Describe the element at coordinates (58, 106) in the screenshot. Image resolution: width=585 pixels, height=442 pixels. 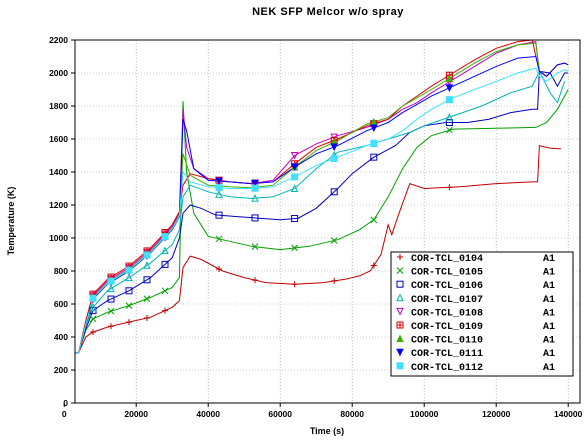
I see `y-tick-label: 1800` at that location.